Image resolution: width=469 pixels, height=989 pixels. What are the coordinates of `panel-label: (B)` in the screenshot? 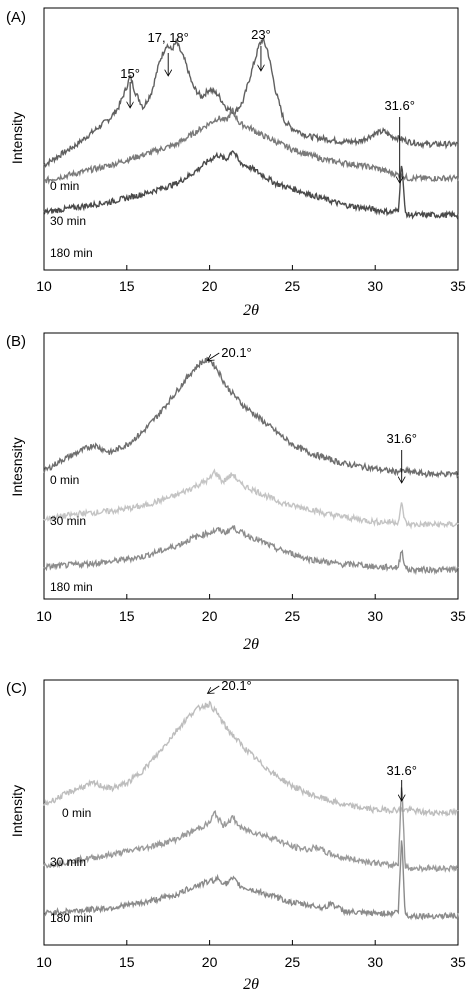 It's located at (16, 341).